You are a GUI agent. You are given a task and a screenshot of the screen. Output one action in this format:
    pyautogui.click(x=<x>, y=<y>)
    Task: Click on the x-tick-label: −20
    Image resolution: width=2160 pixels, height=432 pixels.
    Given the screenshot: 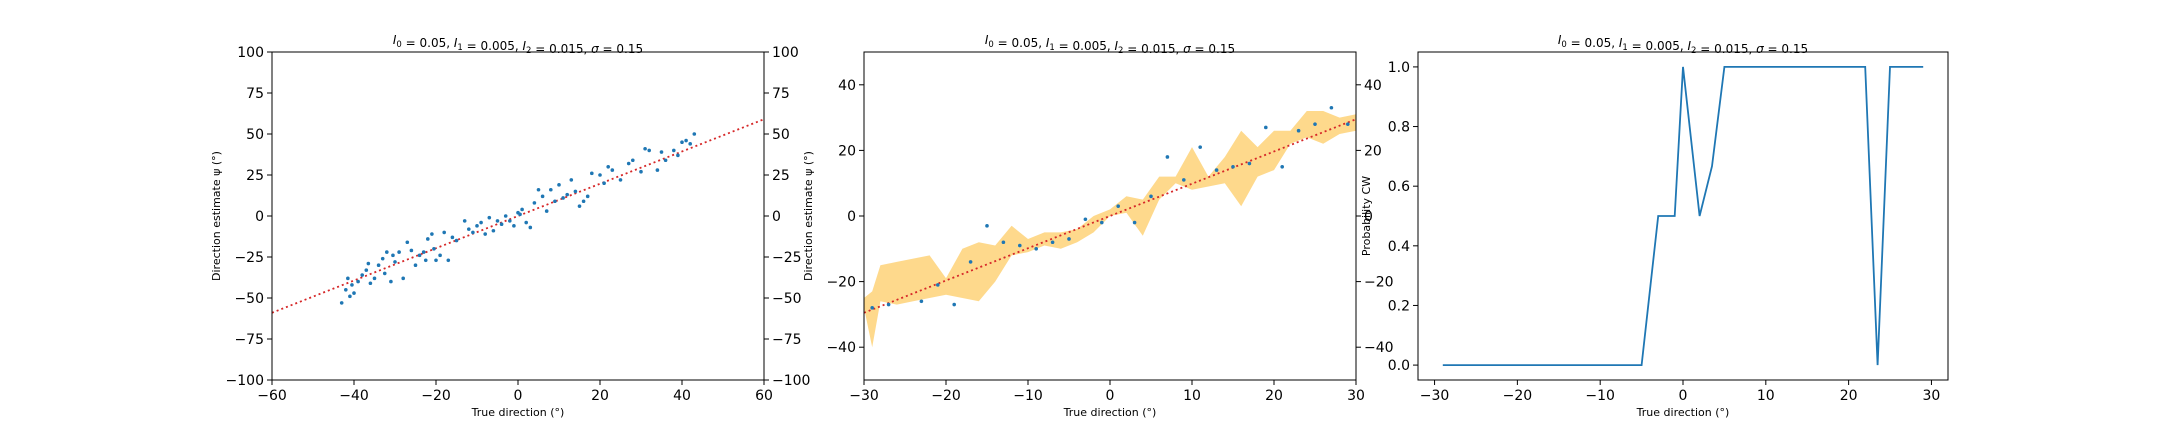 What is the action you would take?
    pyautogui.click(x=946, y=396)
    